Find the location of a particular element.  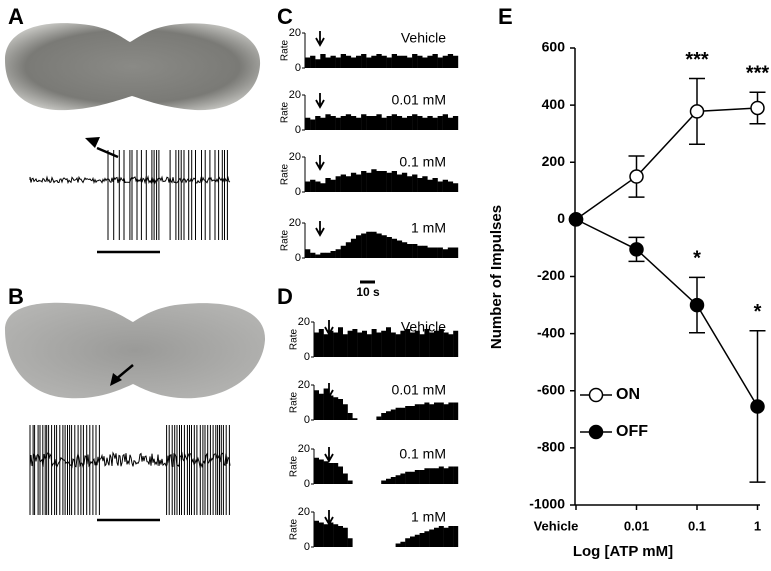

y-tick-label: 200 is located at coordinates (554, 161).